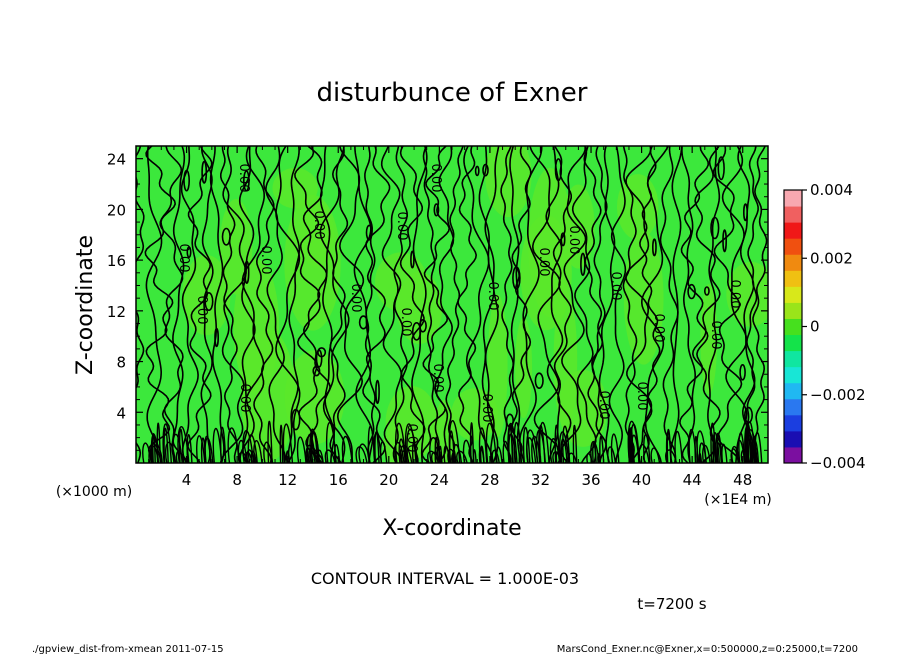 The image size is (904, 654). I want to click on x-tick-label: 32, so click(540, 480).